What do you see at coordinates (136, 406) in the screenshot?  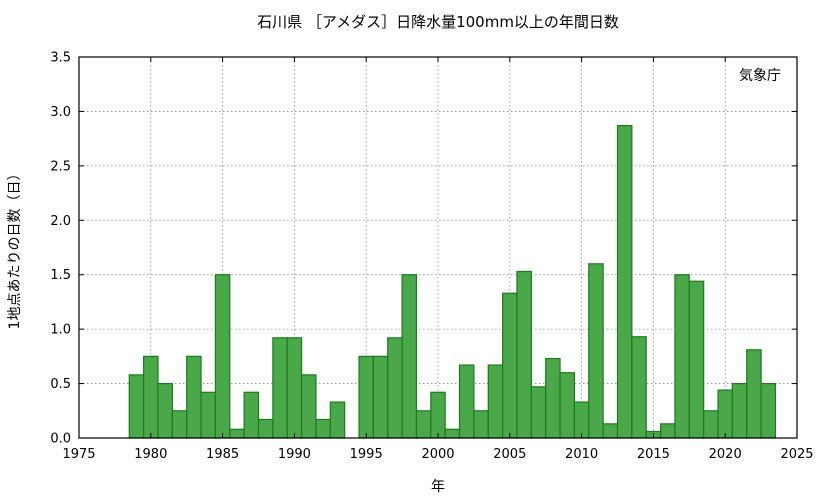 I see `bar-1979` at bounding box center [136, 406].